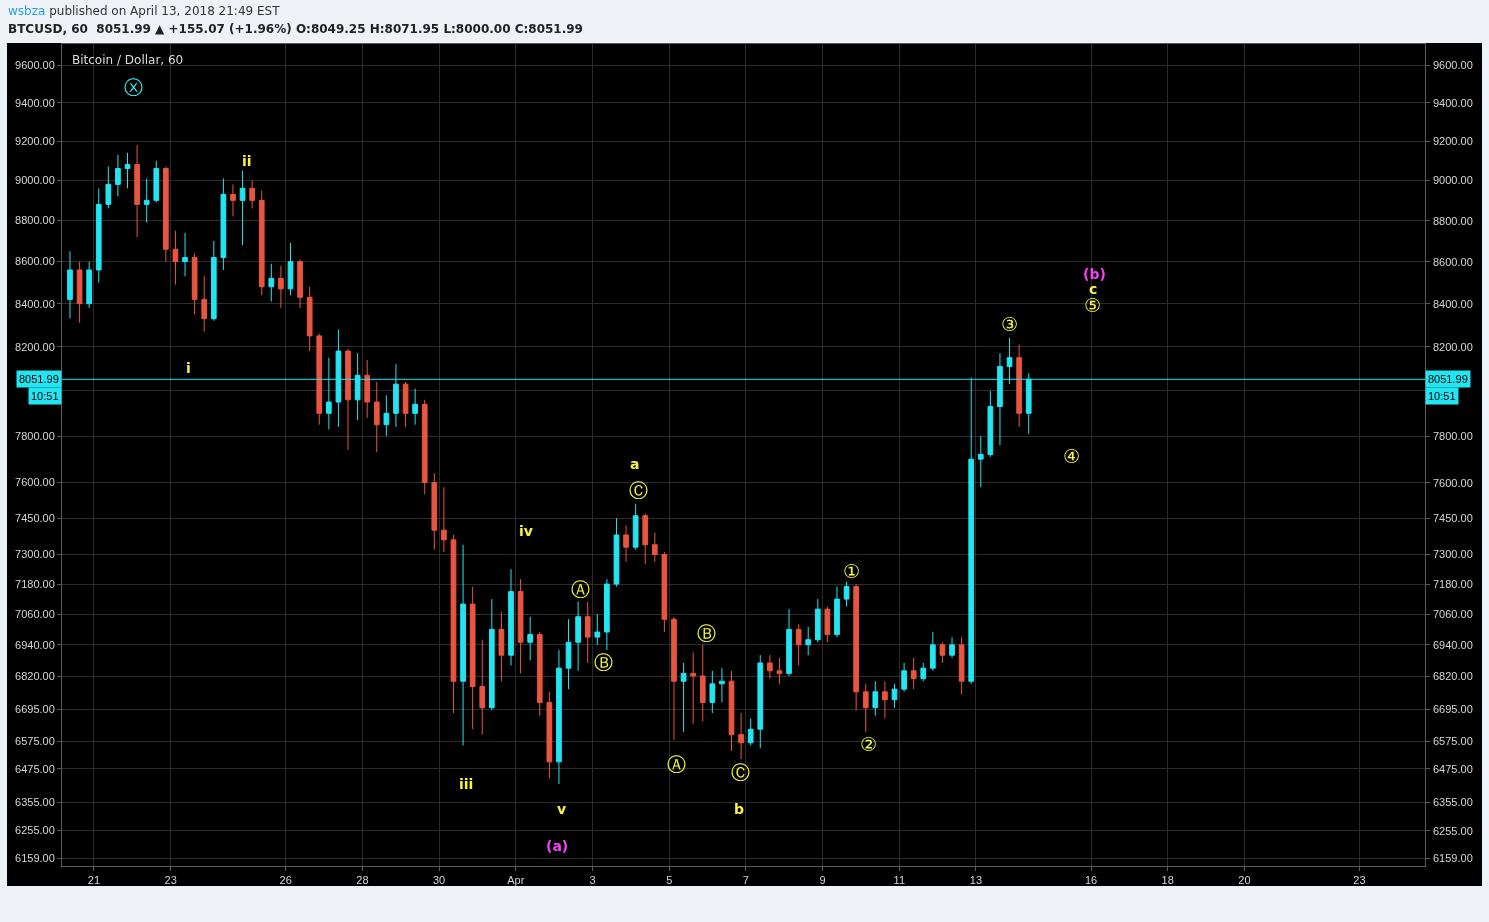 Image resolution: width=1489 pixels, height=922 pixels. Describe the element at coordinates (35, 102) in the screenshot. I see `y-tick-label: 9400.00` at that location.